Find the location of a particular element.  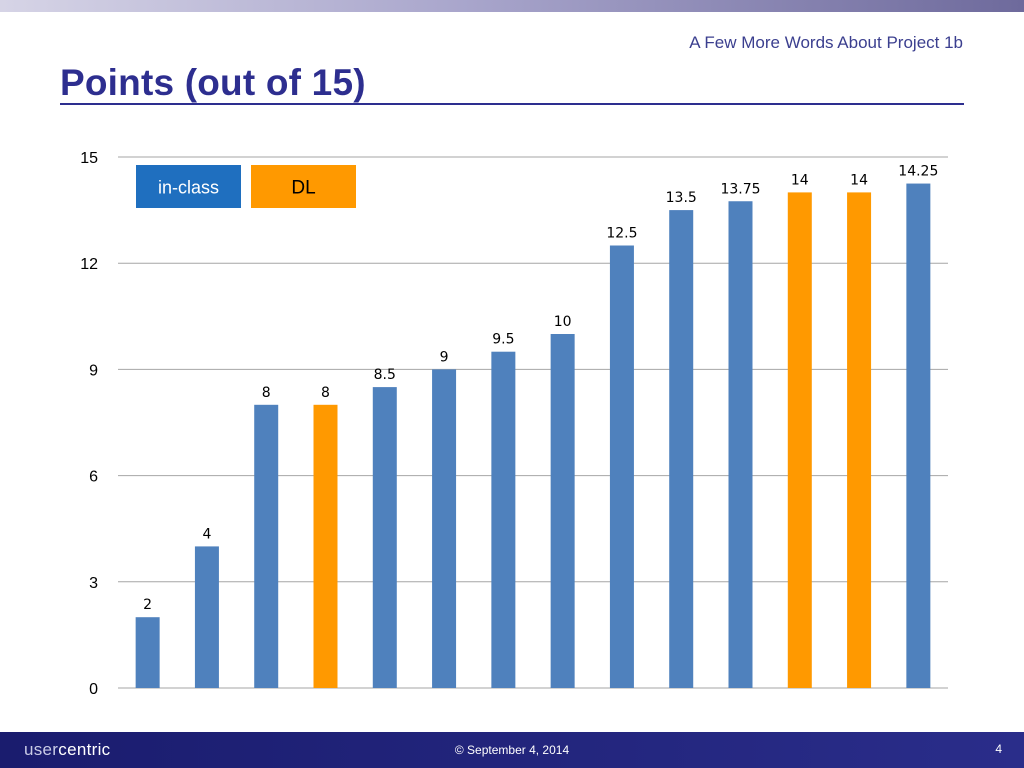

data-label: 9.5 is located at coordinates (503, 340).